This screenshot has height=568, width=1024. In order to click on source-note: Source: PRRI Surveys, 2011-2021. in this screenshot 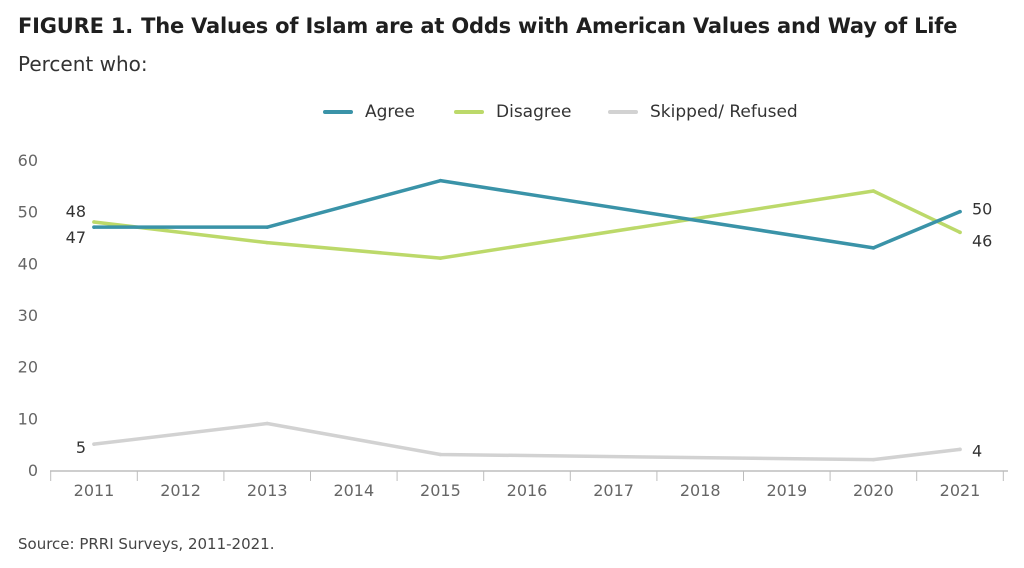, I will do `click(146, 544)`.